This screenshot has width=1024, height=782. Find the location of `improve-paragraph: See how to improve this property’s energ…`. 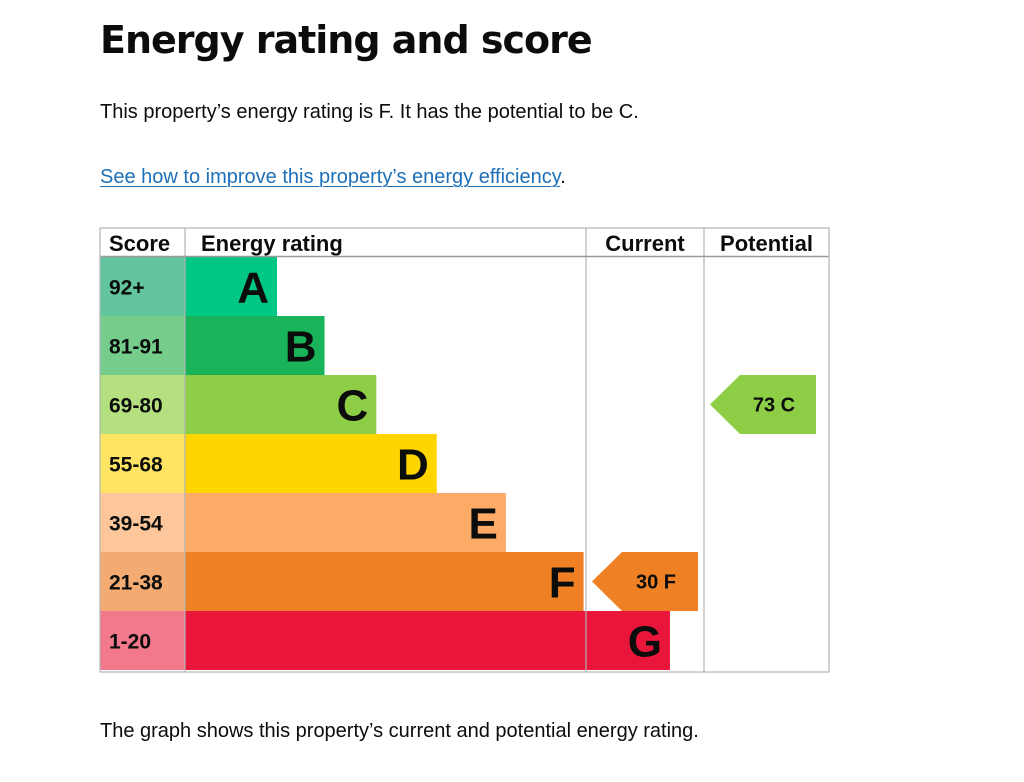

improve-paragraph: See how to improve this property’s energ… is located at coordinates (333, 177).